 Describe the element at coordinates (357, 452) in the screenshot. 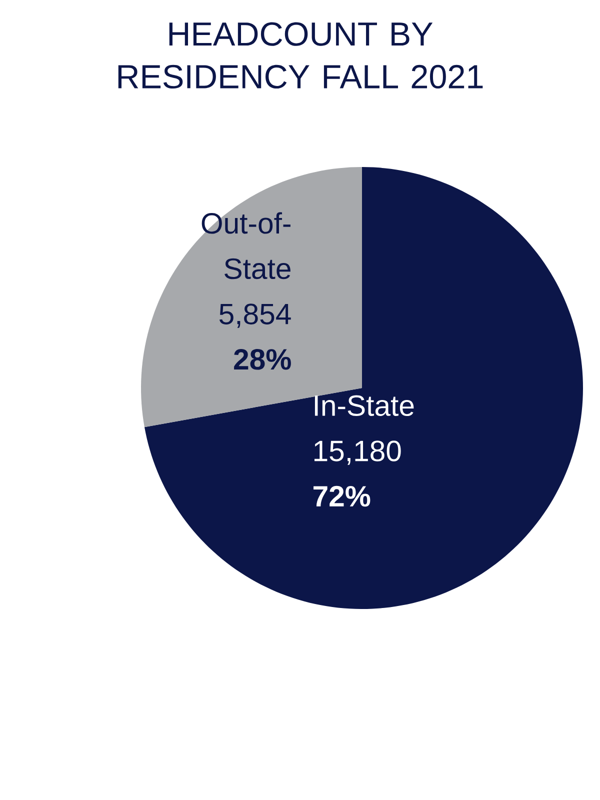

I see `data-label: 15,180` at that location.